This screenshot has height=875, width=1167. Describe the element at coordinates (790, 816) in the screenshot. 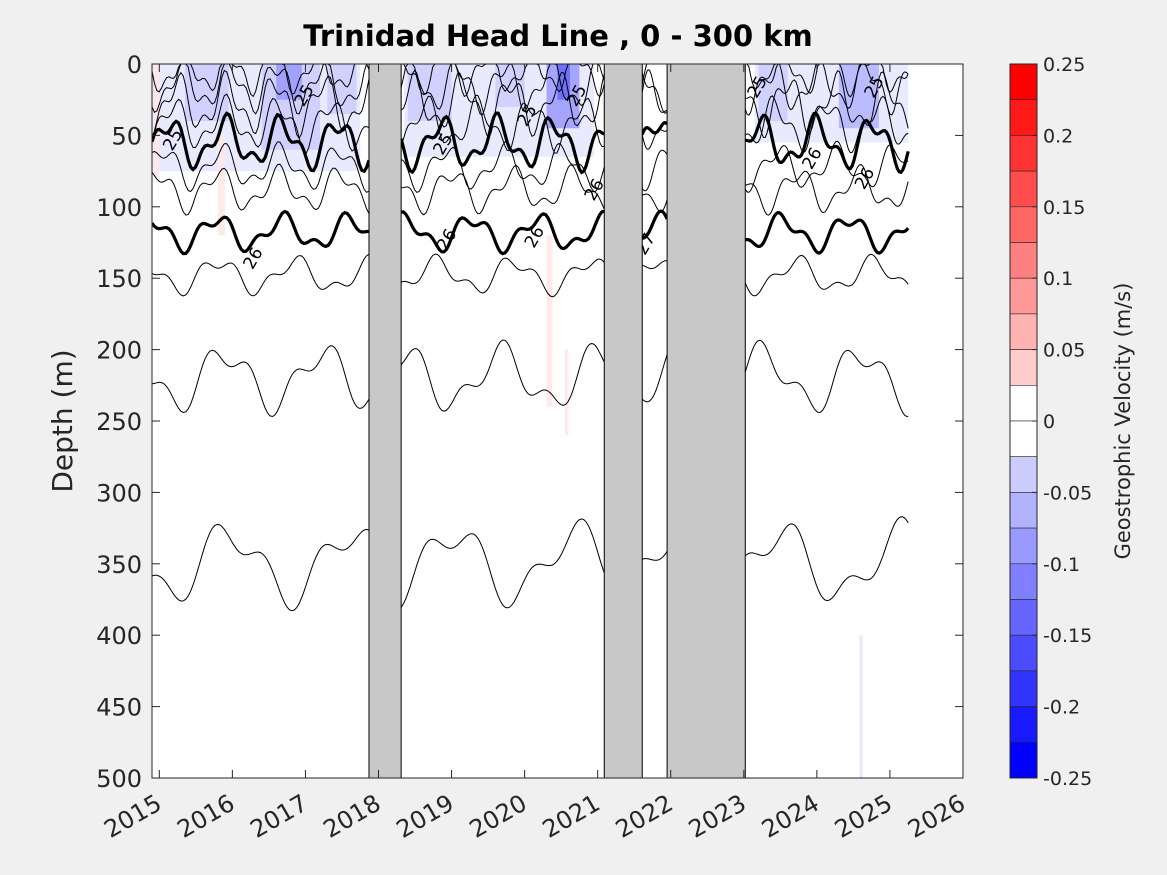

I see `x-tick-label: 2024` at that location.